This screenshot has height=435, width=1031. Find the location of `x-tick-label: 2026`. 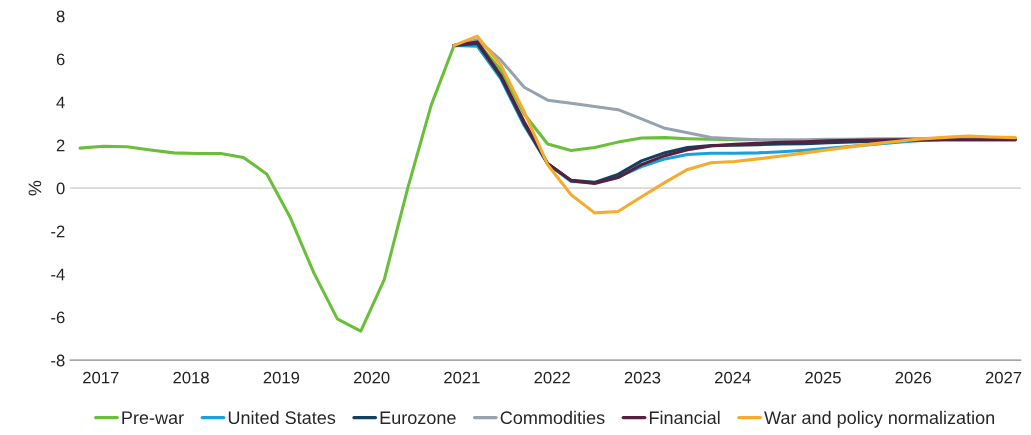

x-tick-label: 2026 is located at coordinates (913, 377).